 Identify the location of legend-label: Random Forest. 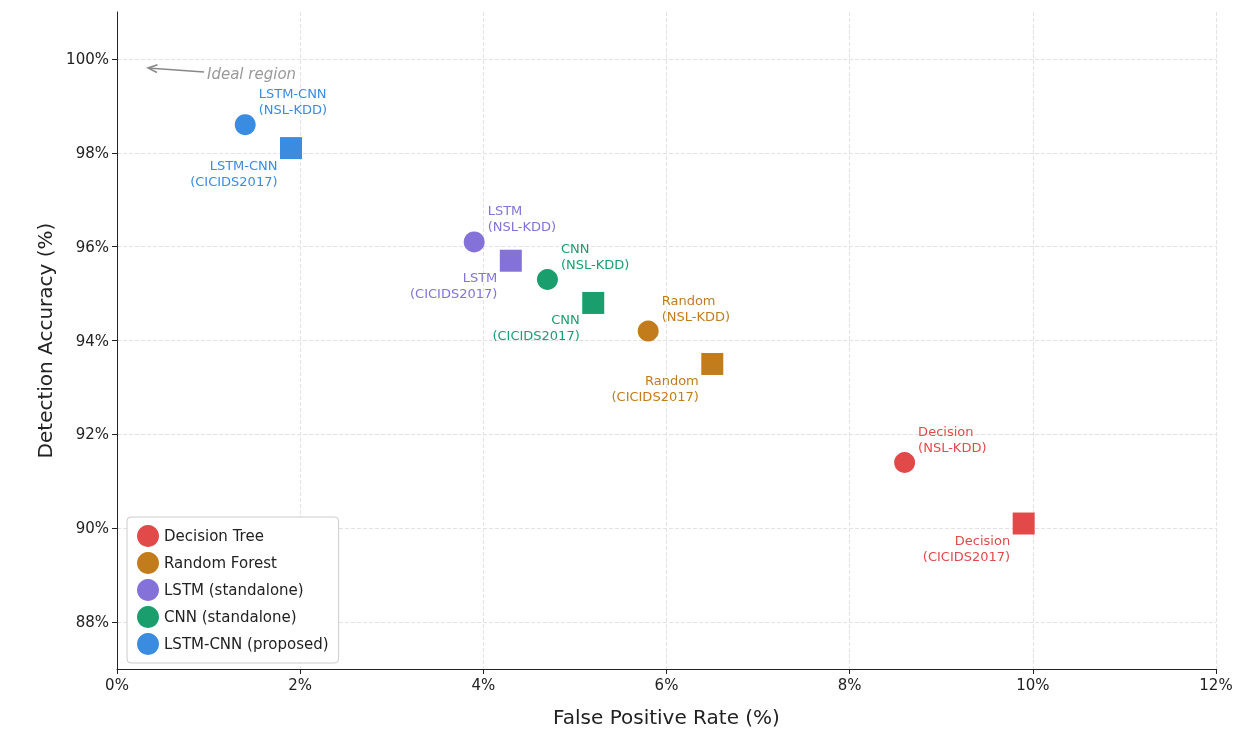
(221, 563).